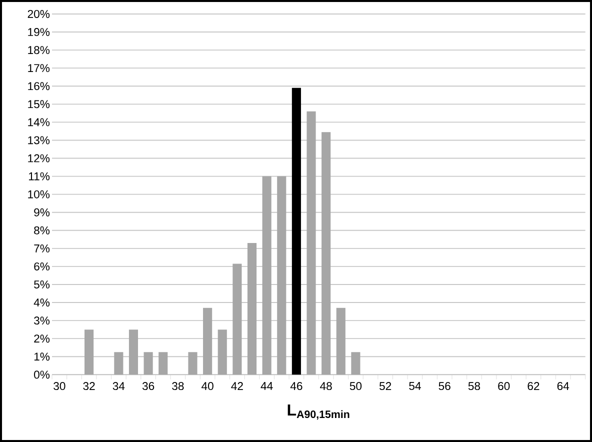 The height and width of the screenshot is (442, 592). Describe the element at coordinates (474, 386) in the screenshot. I see `x-tick-label: 58` at that location.